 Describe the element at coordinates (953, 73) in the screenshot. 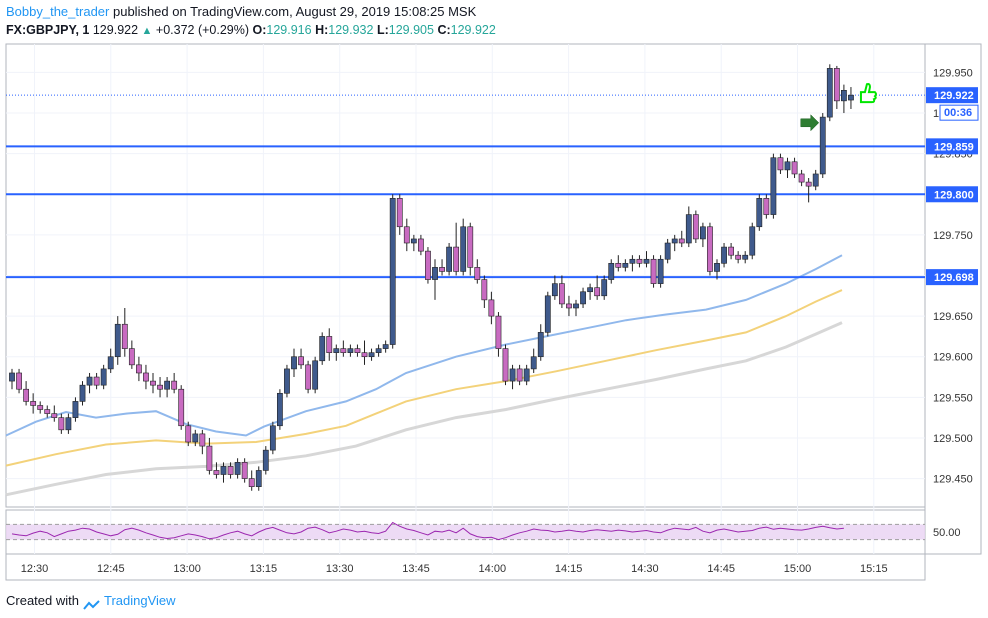

I see `price-tick-label: 129.950` at that location.